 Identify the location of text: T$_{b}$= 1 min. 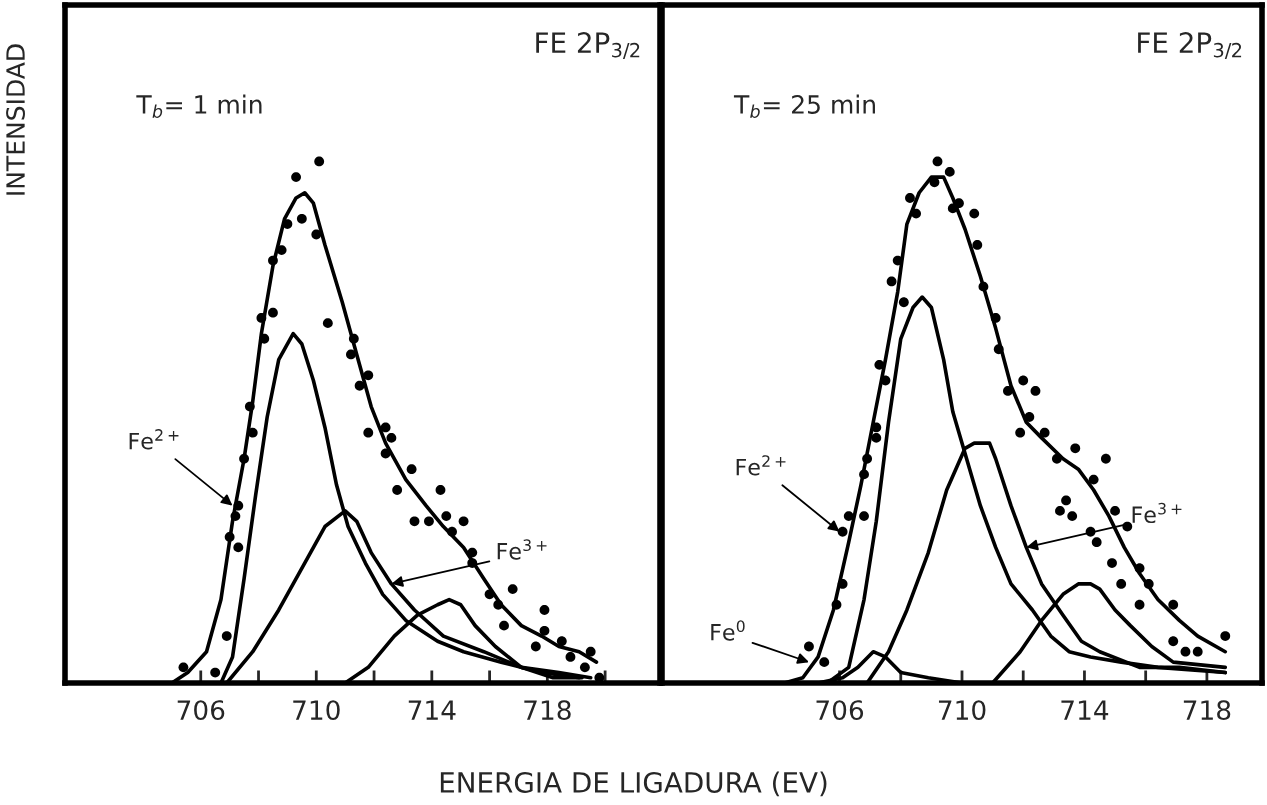
(199, 106).